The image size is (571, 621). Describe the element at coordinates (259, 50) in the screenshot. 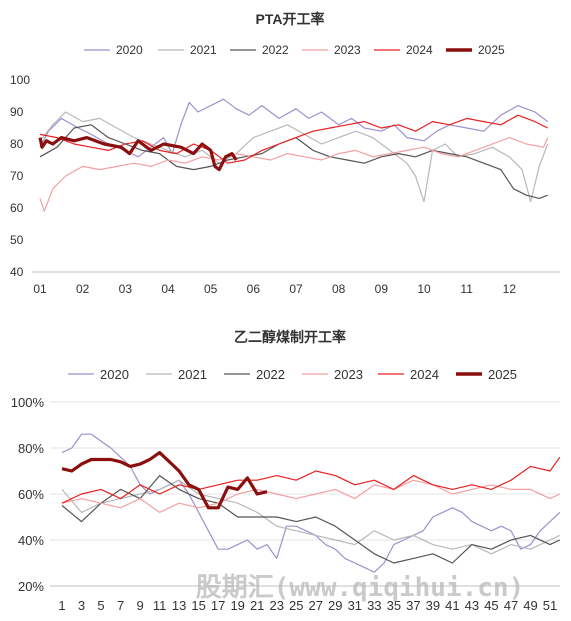

I see `chart1-legend-item: 2022` at that location.